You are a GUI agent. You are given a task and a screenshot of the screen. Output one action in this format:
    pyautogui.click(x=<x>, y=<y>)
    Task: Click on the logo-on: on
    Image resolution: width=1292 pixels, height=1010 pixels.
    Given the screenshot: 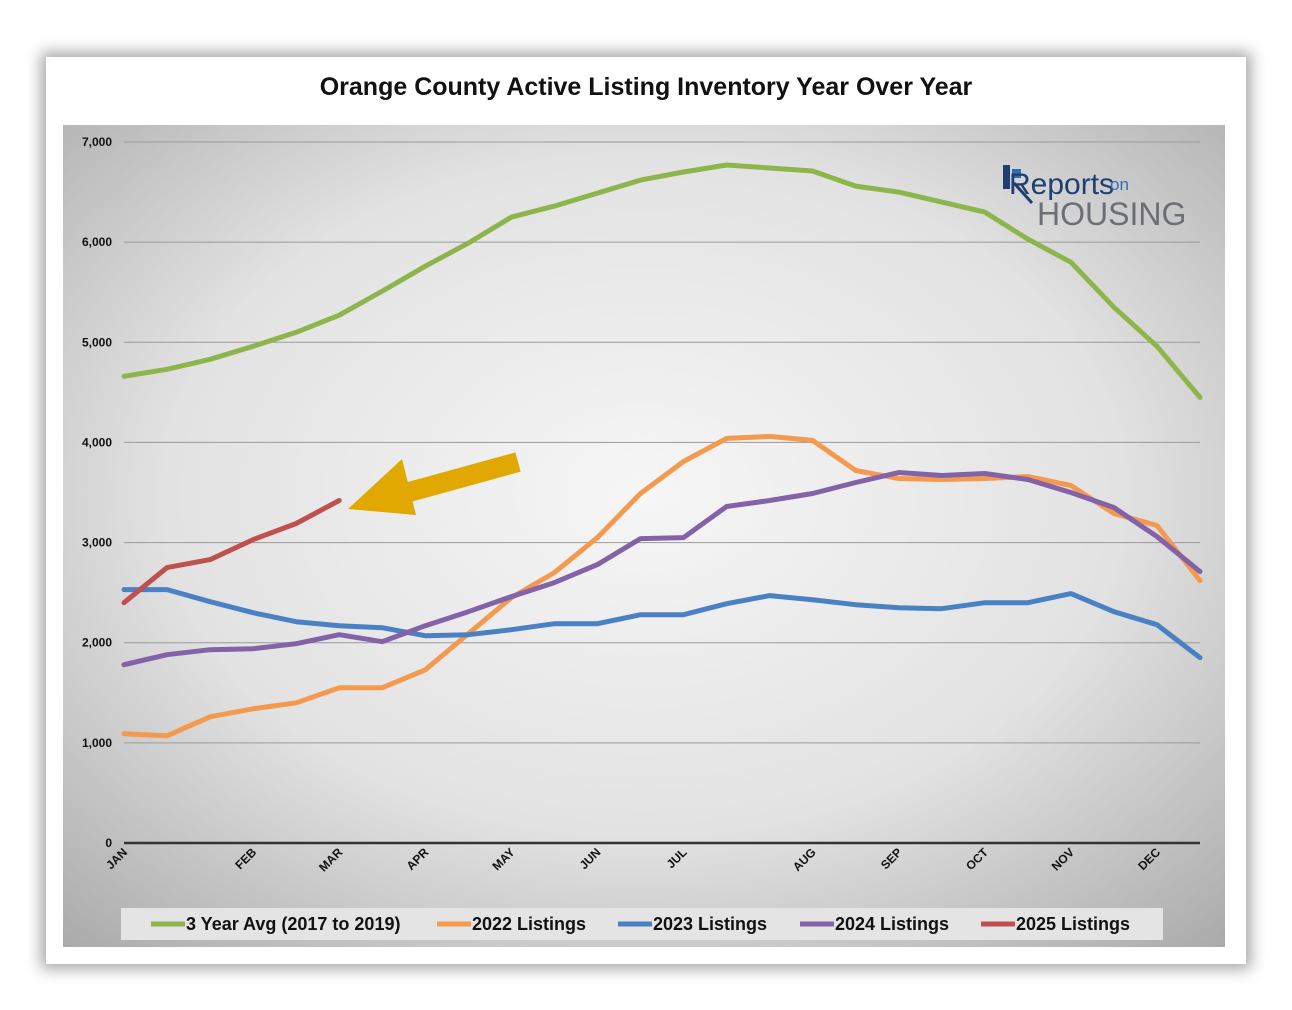 What is the action you would take?
    pyautogui.click(x=1119, y=184)
    